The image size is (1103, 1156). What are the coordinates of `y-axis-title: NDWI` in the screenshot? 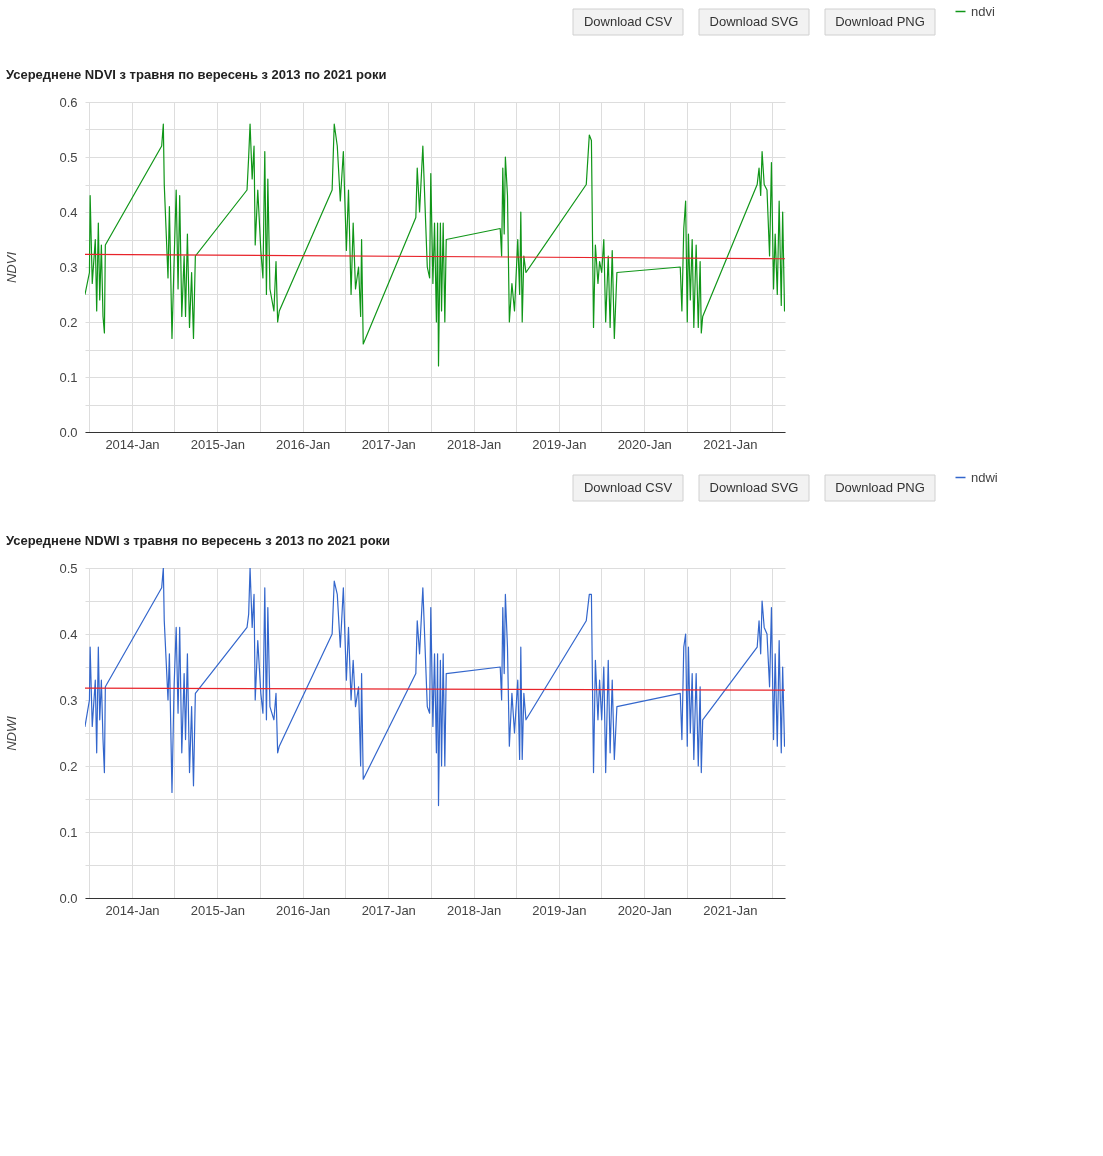 It's located at (12, 733).